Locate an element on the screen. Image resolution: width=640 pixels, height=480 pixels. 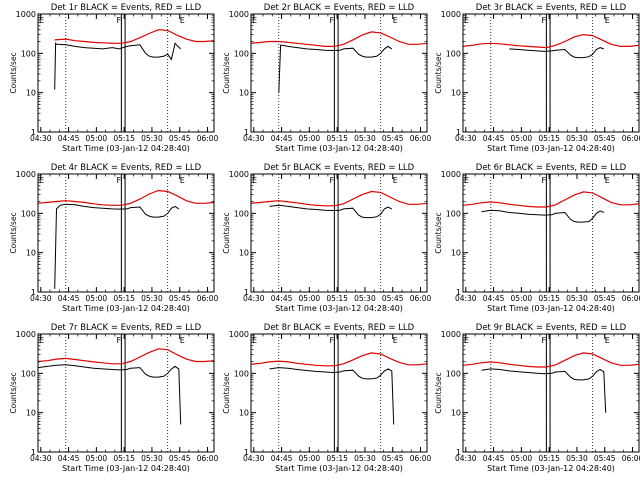
chart-title: Det 3r BLACK = Events, RED = LLD is located at coordinates (551, 8).